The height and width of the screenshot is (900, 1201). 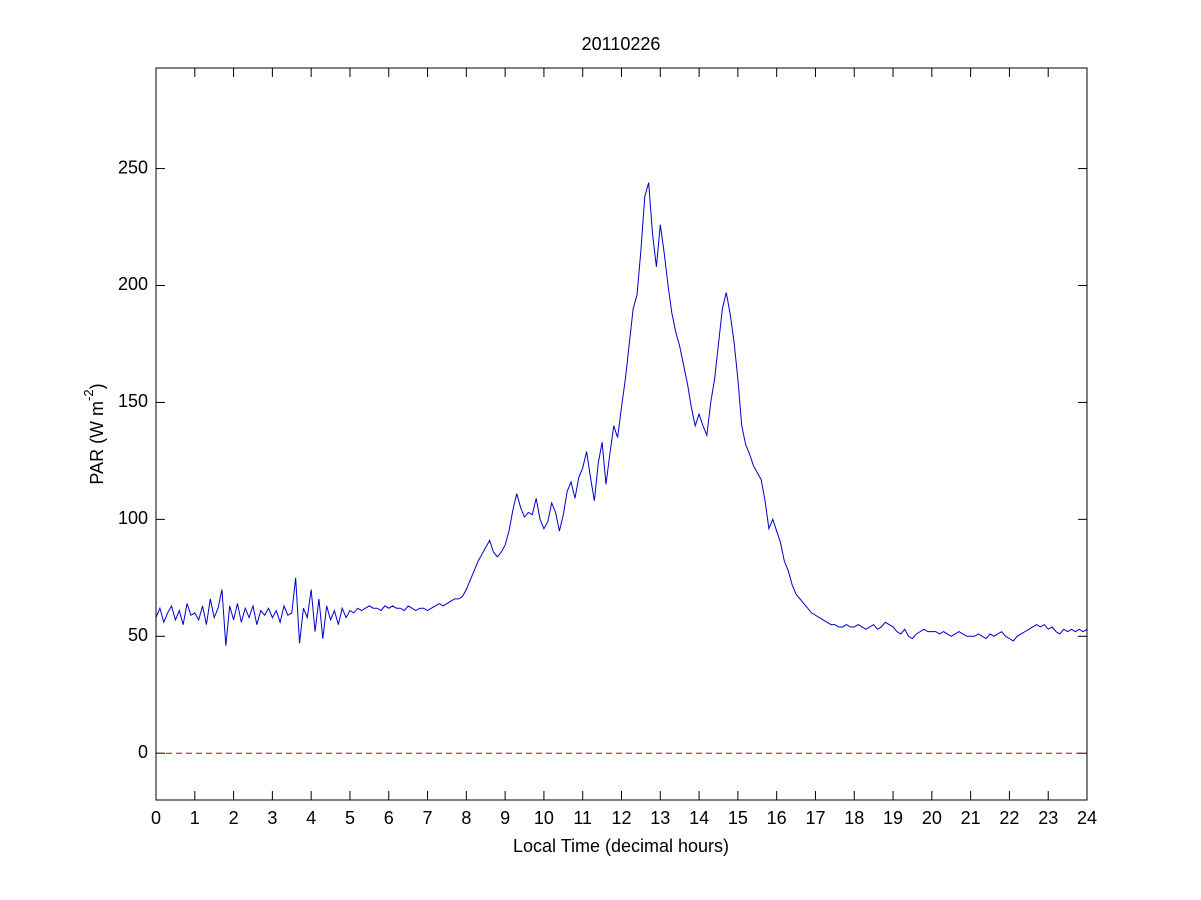 I want to click on x-tick-label: 18, so click(x=854, y=818).